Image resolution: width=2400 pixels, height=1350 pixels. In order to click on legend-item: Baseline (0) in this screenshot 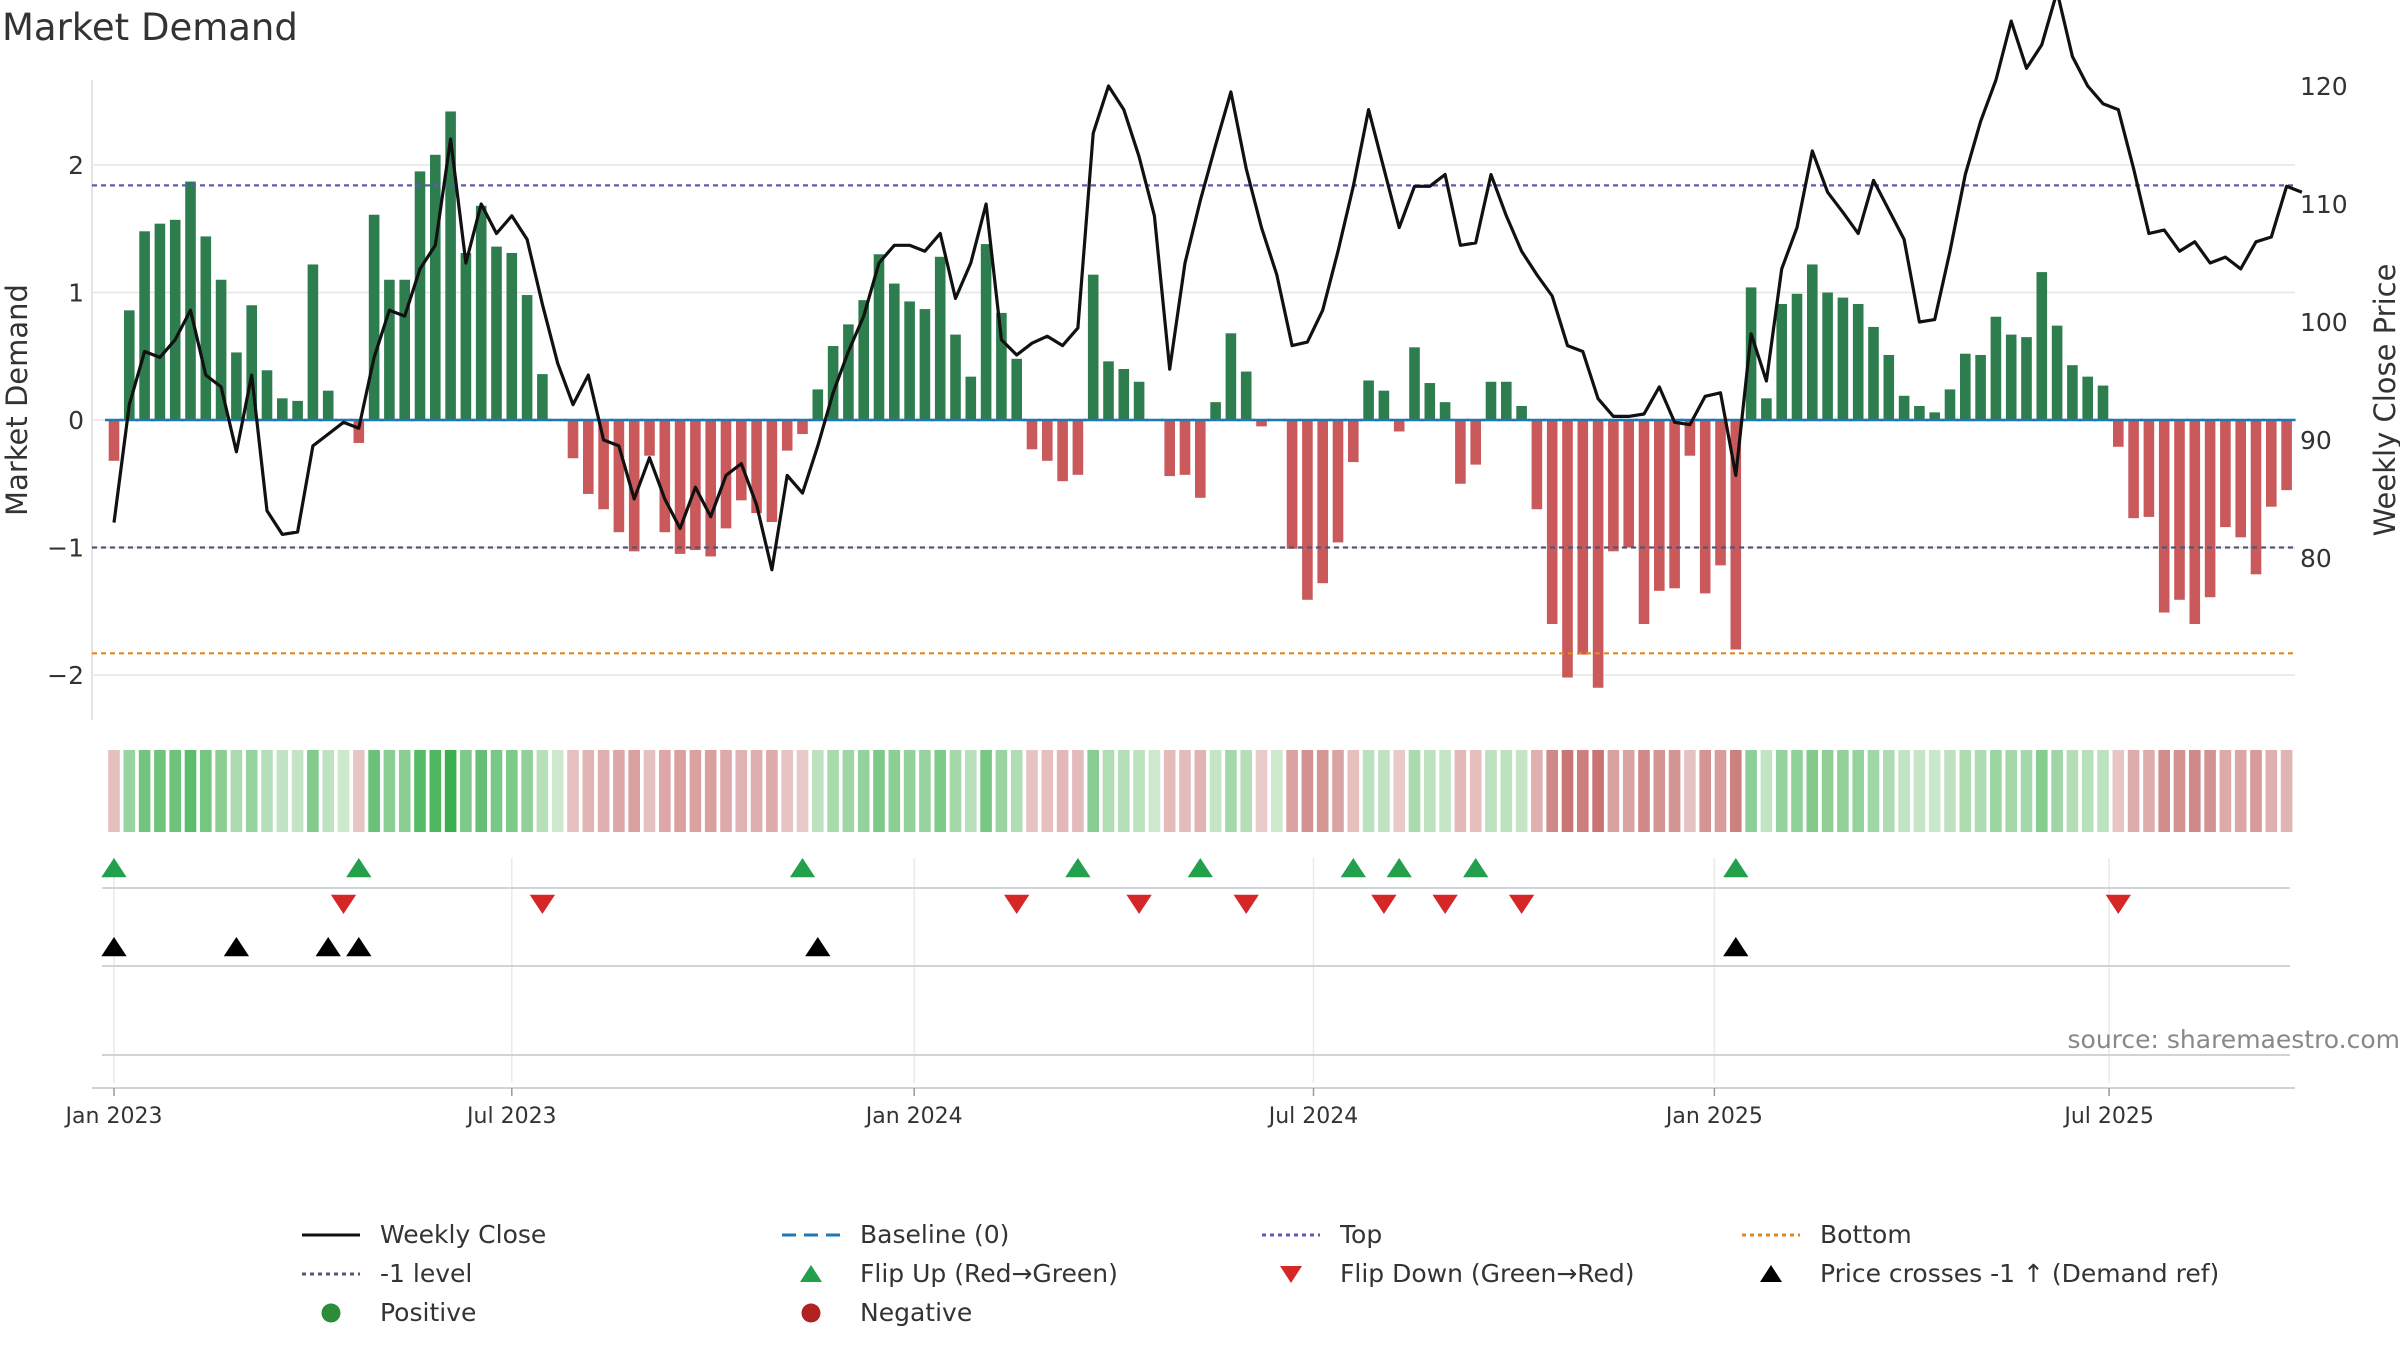, I will do `click(1020, 1234)`.